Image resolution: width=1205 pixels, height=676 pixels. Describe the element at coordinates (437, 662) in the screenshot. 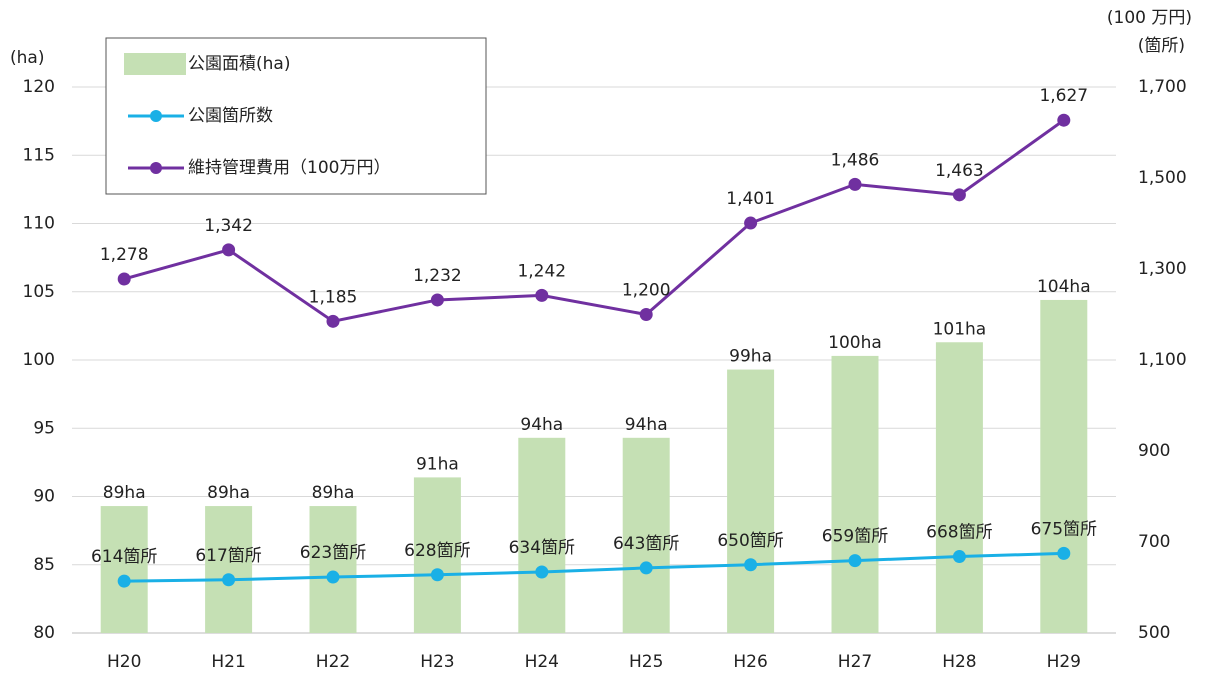

I see `x-tick-label: H23` at that location.